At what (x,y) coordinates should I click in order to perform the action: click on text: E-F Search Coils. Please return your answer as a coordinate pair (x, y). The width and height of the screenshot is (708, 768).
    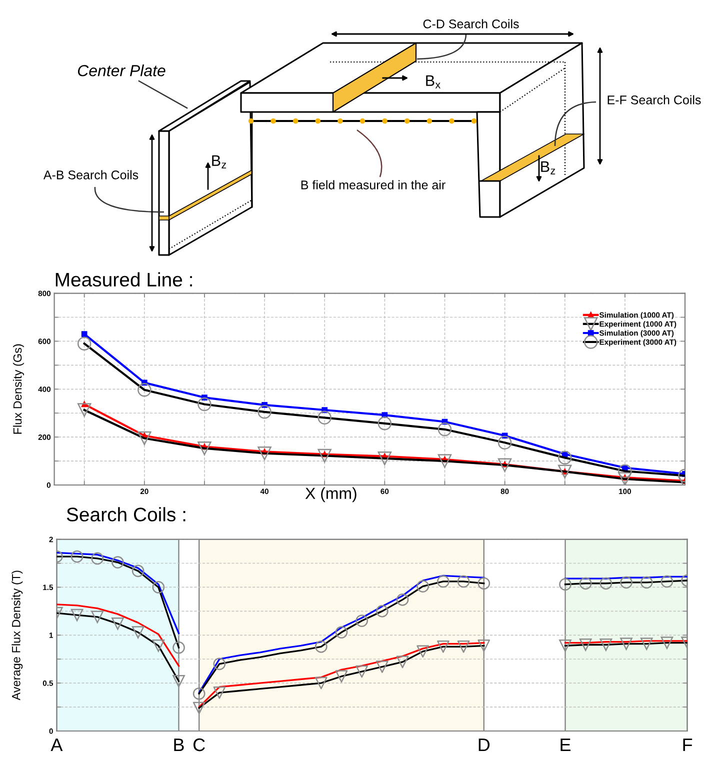
    Looking at the image, I should click on (654, 99).